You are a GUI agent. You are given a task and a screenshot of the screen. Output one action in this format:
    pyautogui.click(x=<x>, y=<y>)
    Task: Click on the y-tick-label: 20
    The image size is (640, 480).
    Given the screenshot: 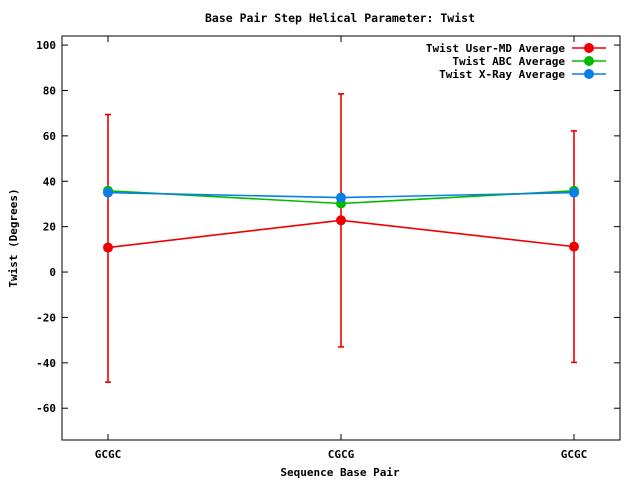 What is the action you would take?
    pyautogui.click(x=49, y=227)
    